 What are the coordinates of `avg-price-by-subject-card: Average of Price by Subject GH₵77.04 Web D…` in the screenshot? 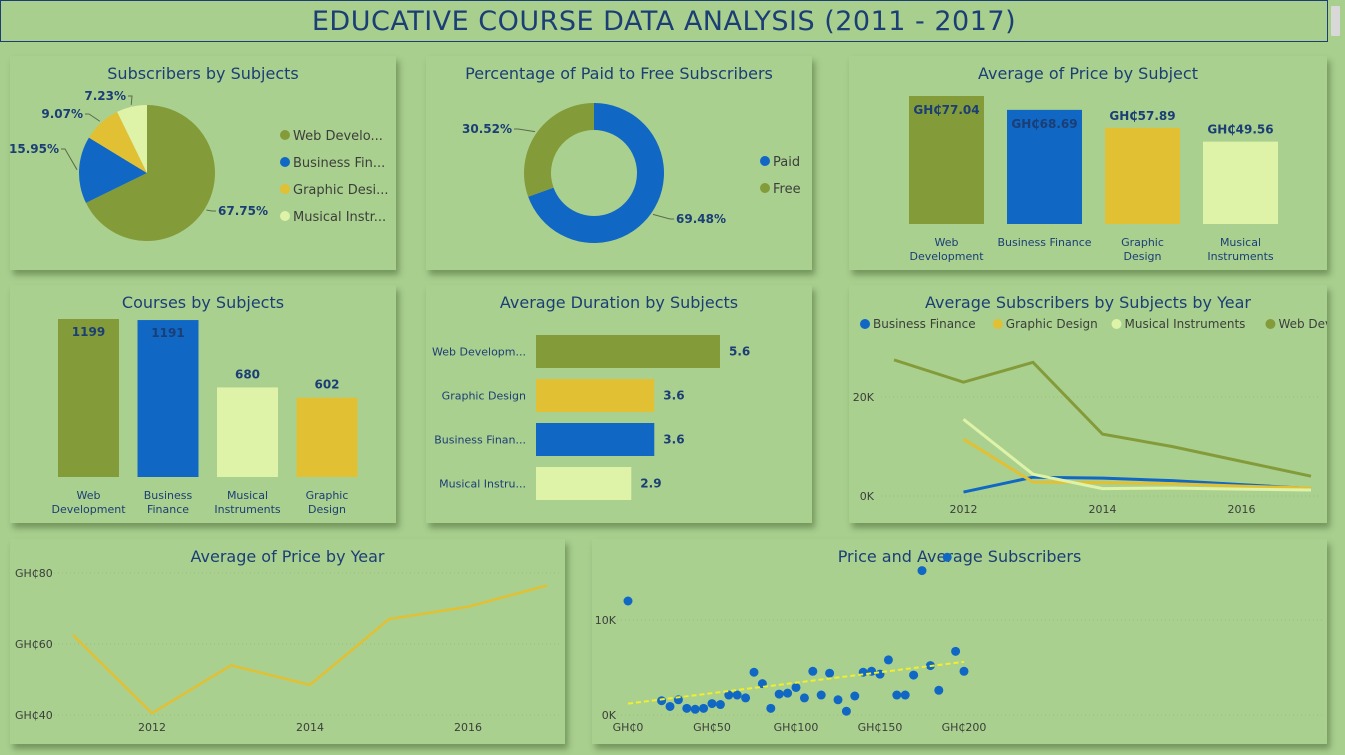 It's located at (1088, 163).